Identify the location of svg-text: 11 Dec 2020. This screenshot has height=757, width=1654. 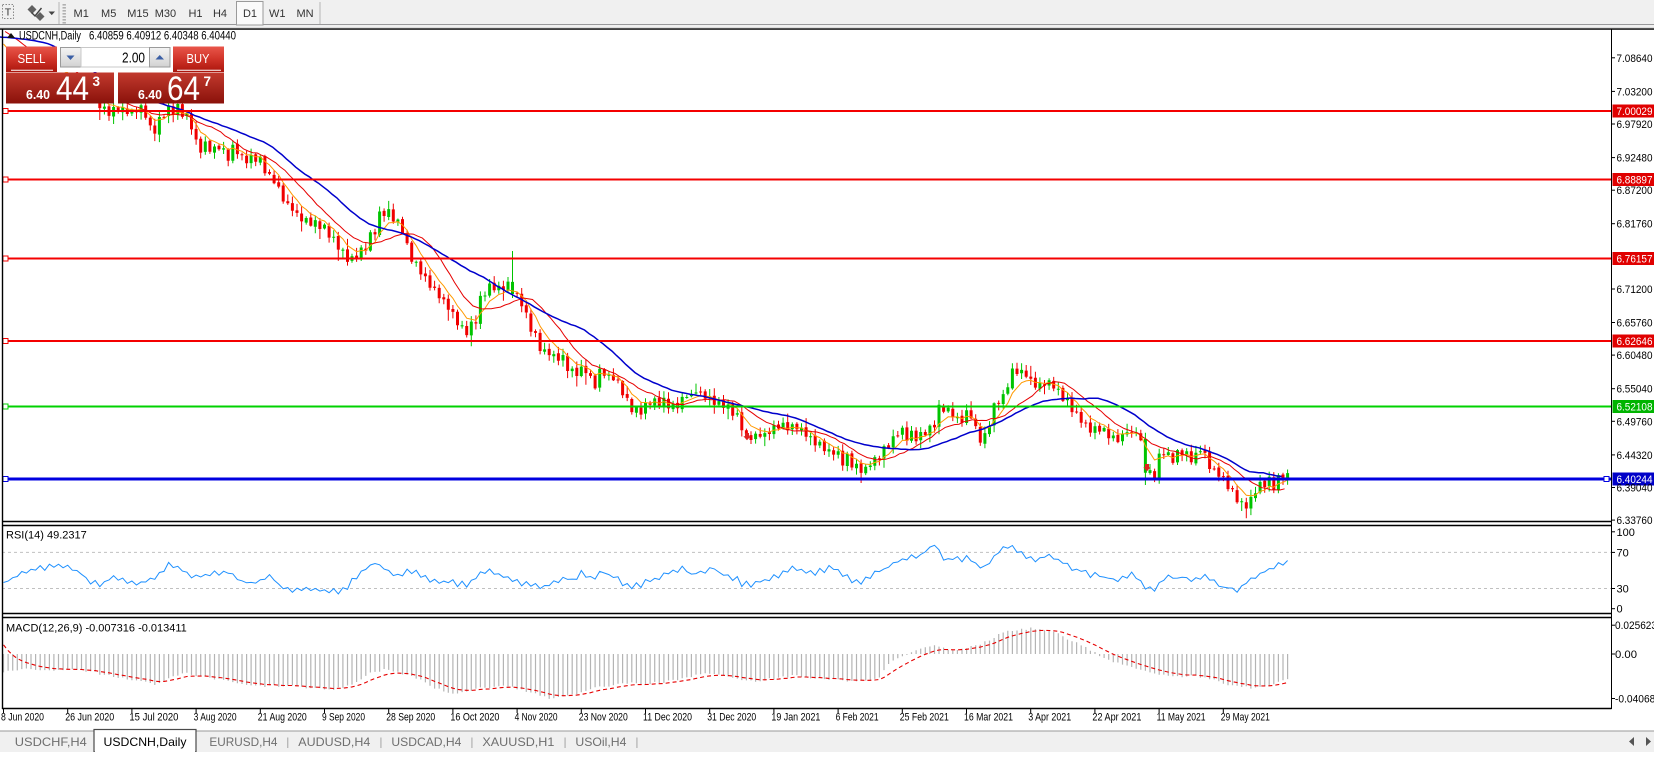
(667, 718).